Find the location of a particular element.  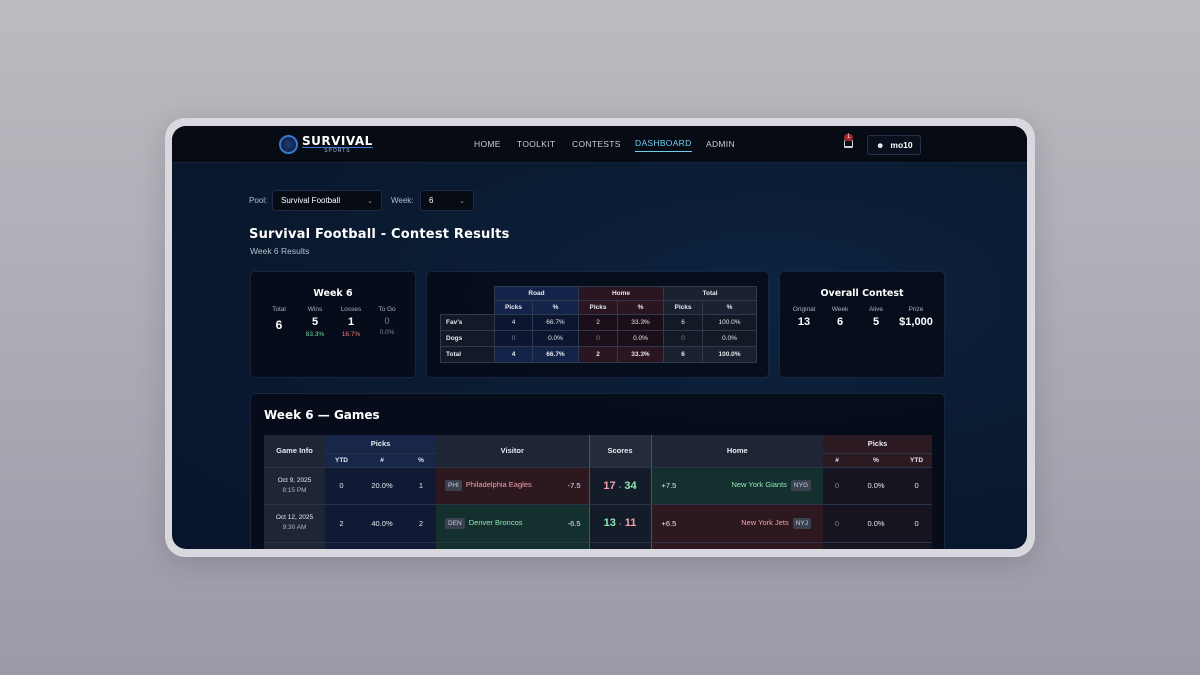

page-title: Survival Football - Contest Results is located at coordinates (379, 234).